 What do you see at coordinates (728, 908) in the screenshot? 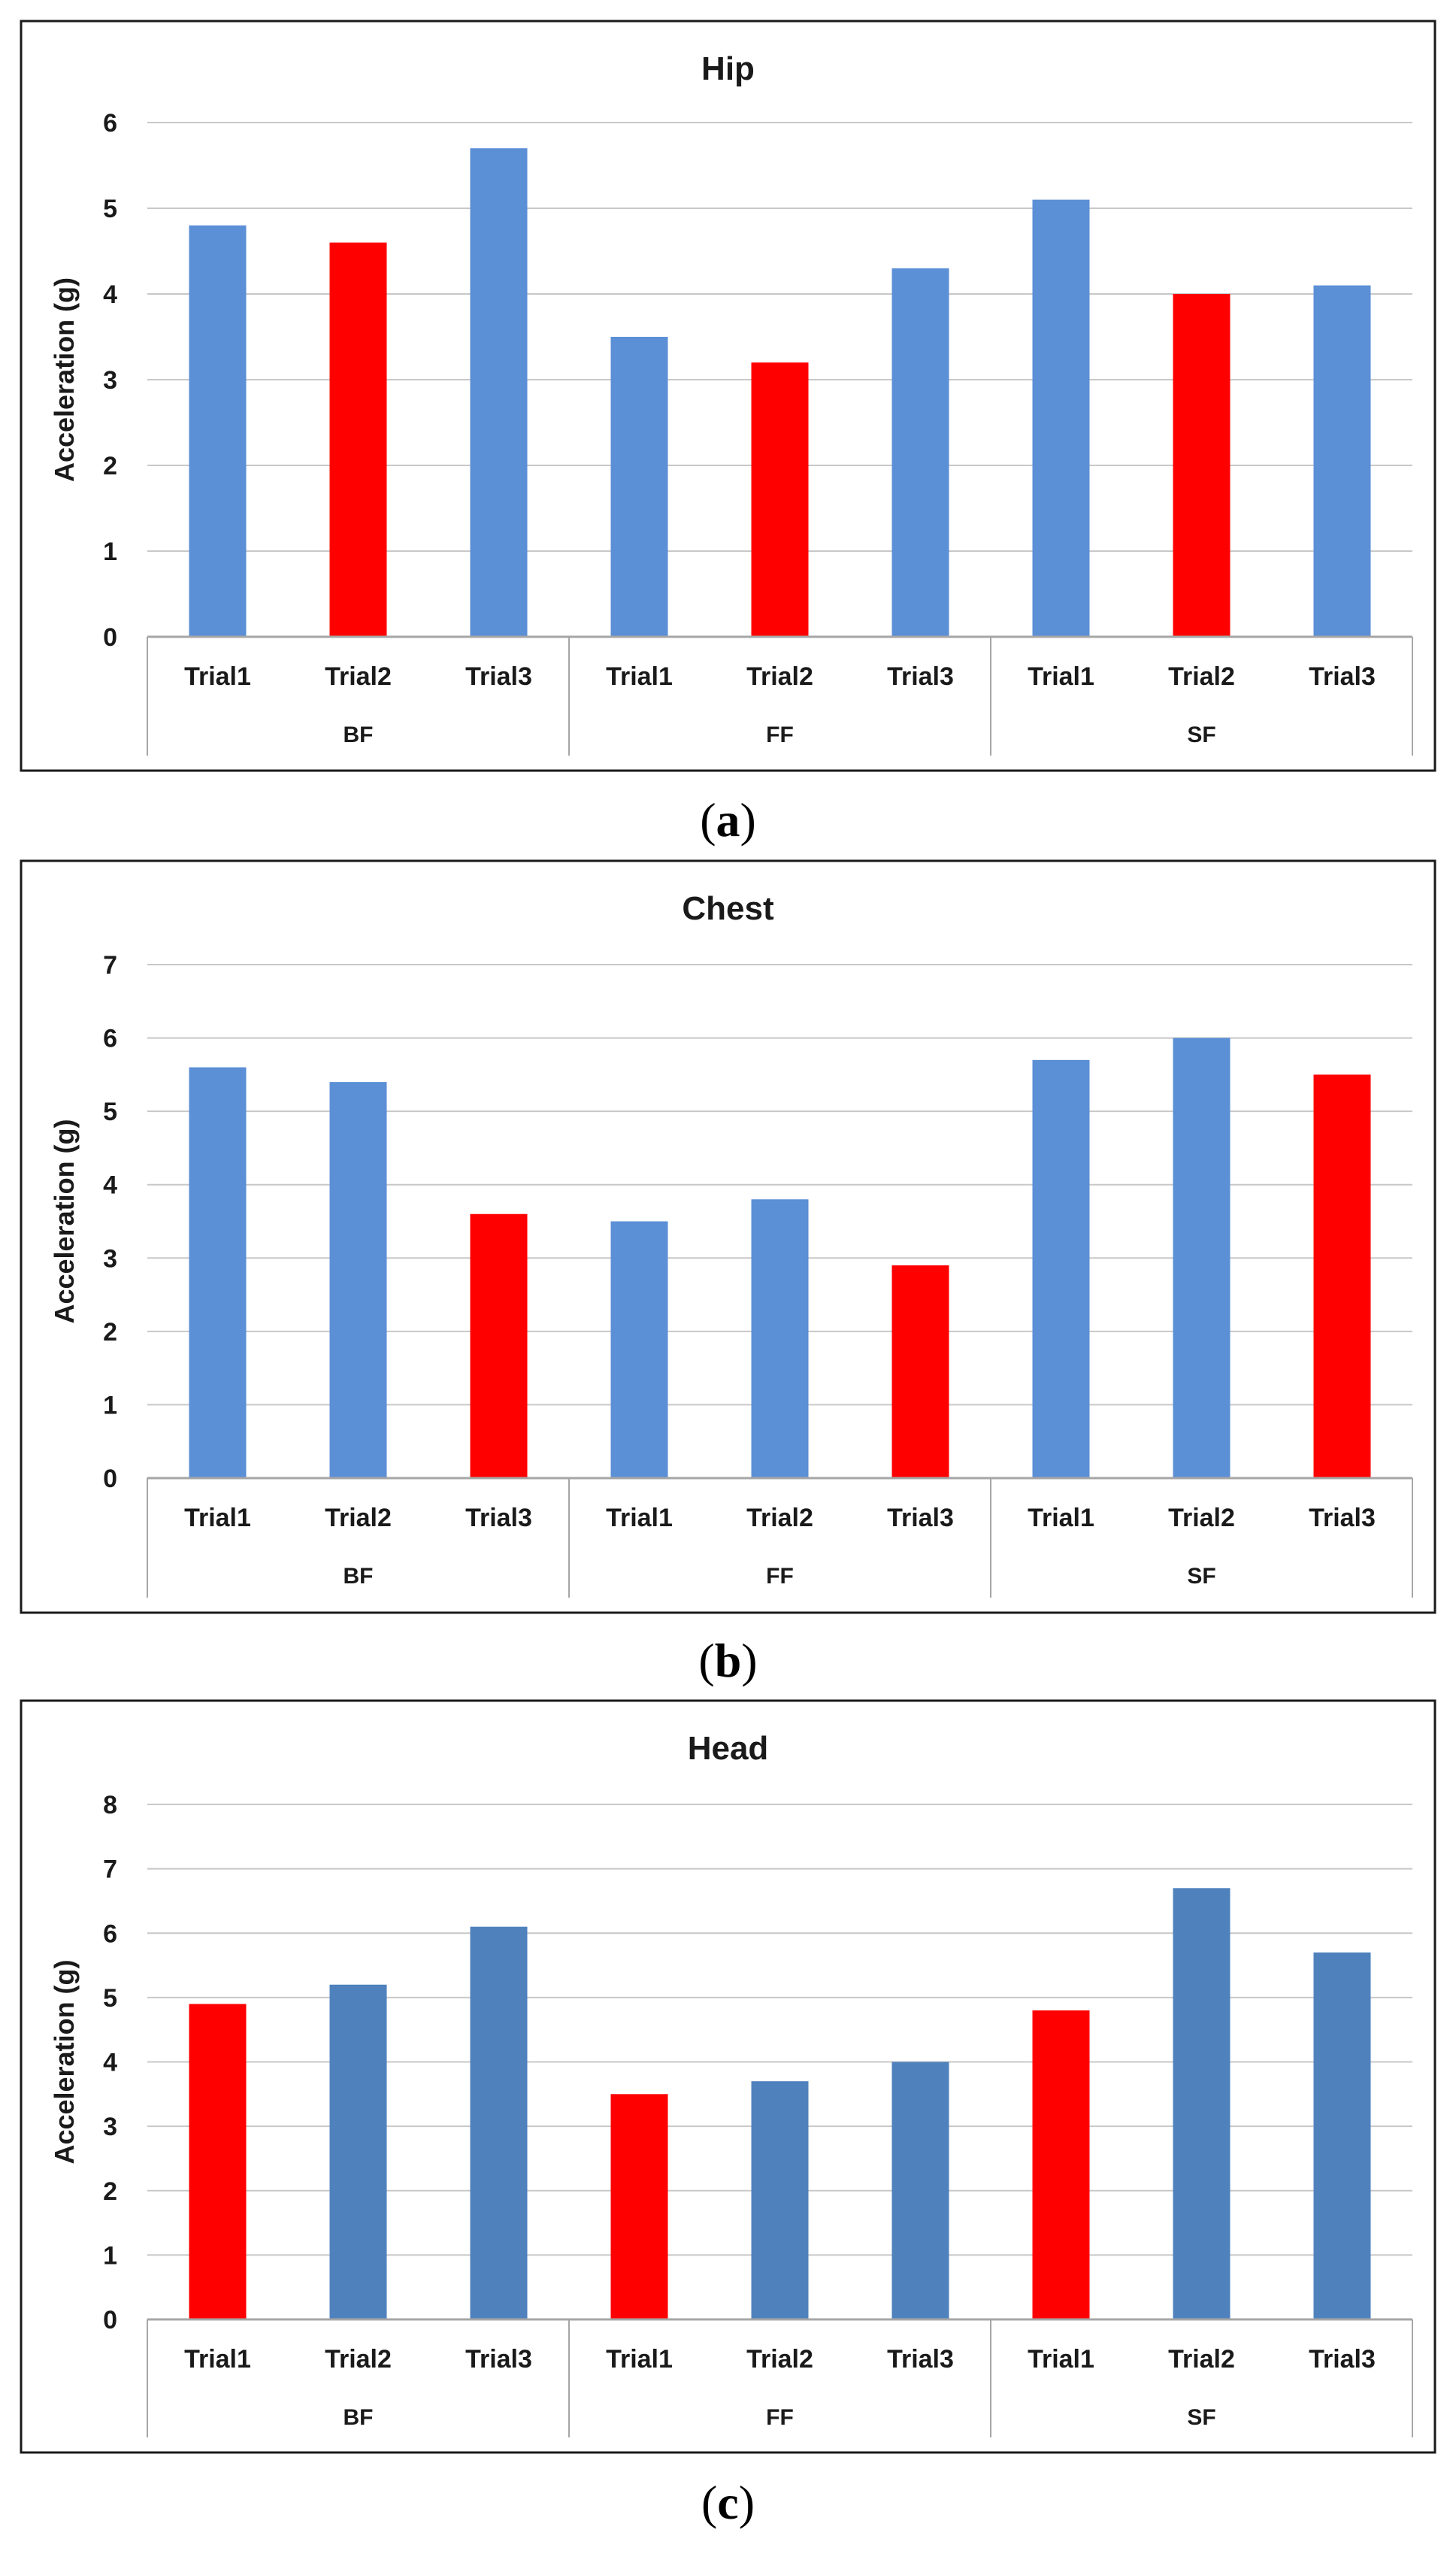
I see `chart-title: Chest` at bounding box center [728, 908].